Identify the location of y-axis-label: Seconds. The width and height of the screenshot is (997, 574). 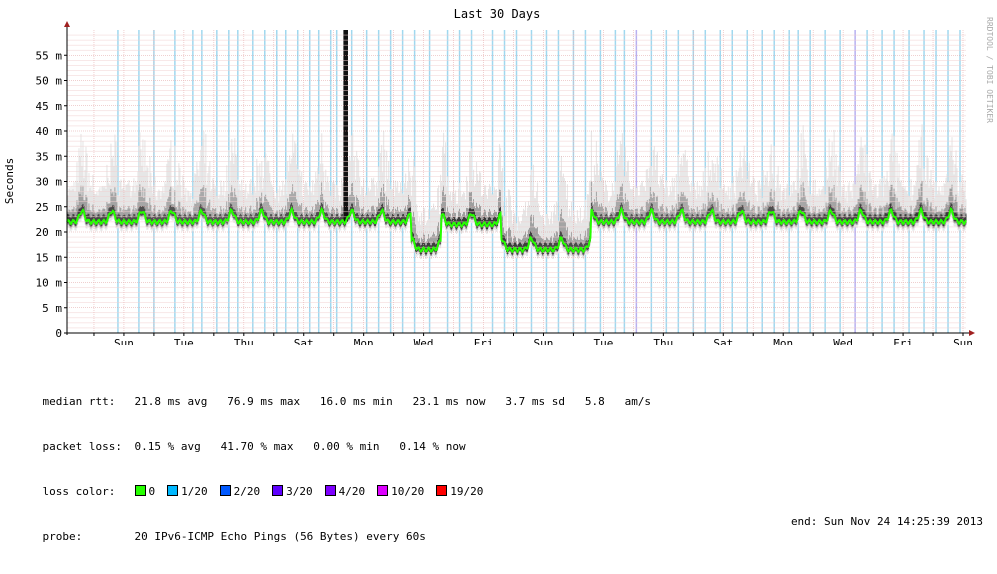
(9, 181).